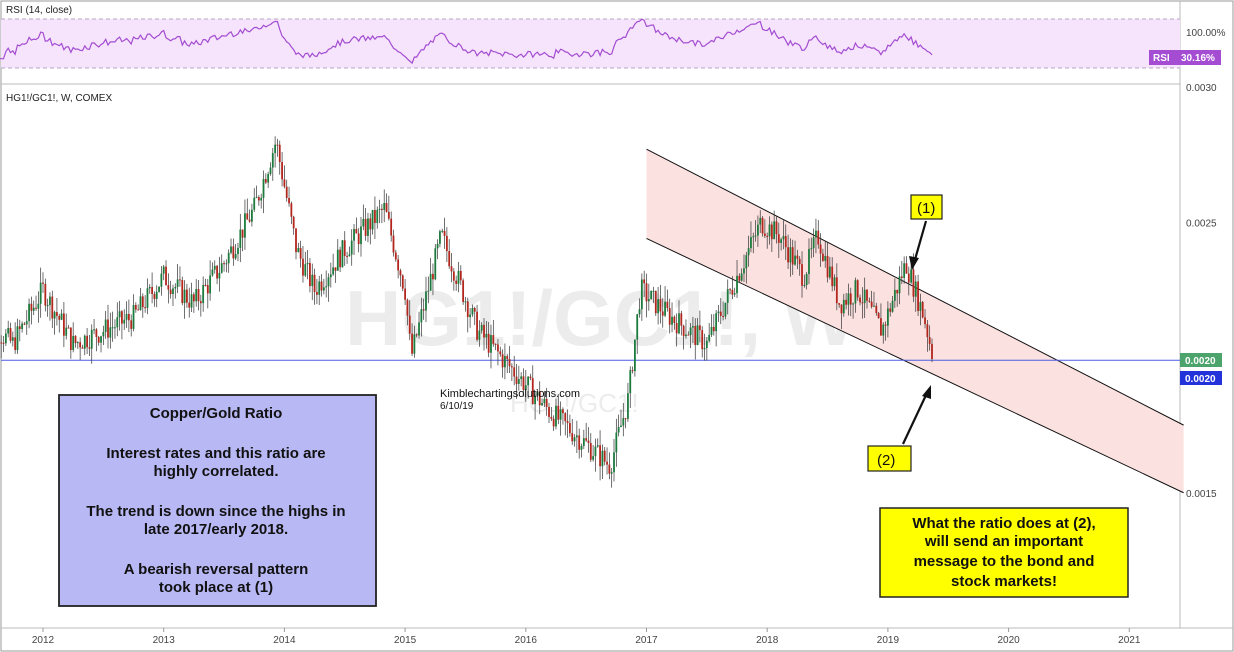 Image resolution: width=1234 pixels, height=652 pixels. I want to click on price-title: HG1!/GC1!, W, COMEX, so click(59, 98).